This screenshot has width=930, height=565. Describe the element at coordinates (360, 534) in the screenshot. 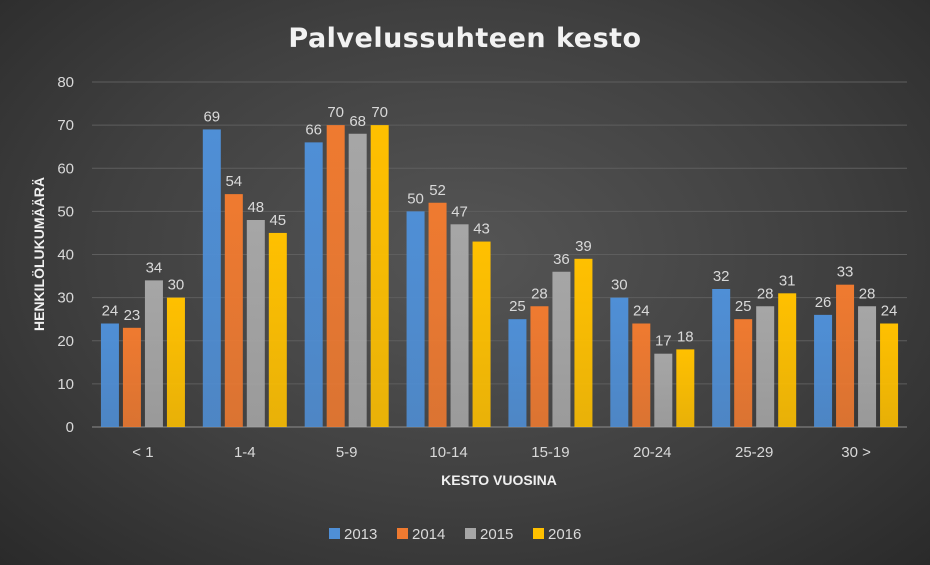

I see `legend-label: 2013` at that location.